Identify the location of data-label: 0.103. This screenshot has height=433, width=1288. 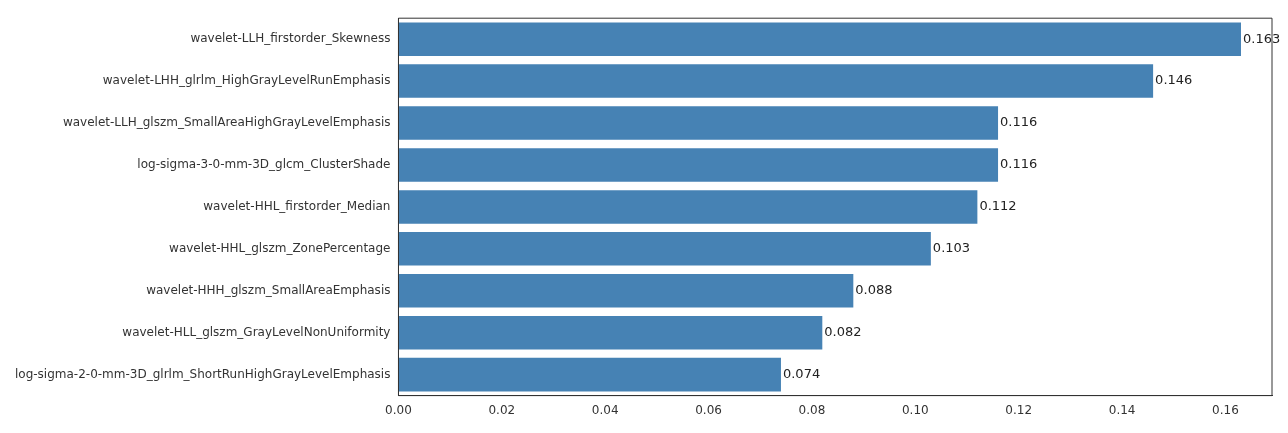
(951, 248).